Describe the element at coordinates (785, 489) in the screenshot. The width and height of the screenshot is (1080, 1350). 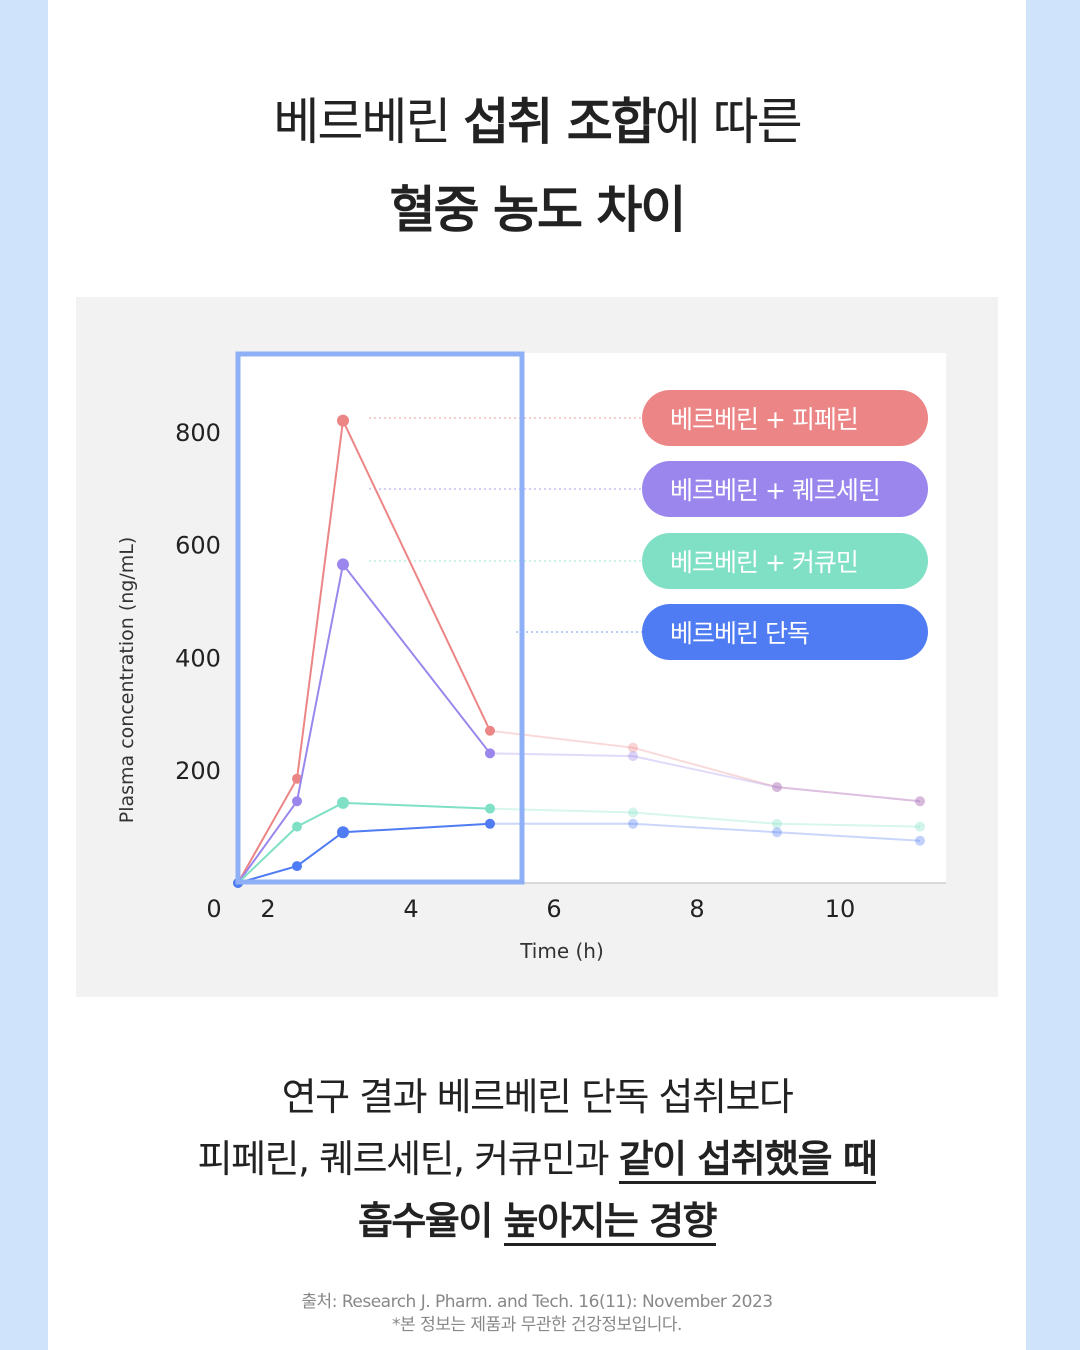
I see `legend-item: 베르베린 + 퀘르세틴` at that location.